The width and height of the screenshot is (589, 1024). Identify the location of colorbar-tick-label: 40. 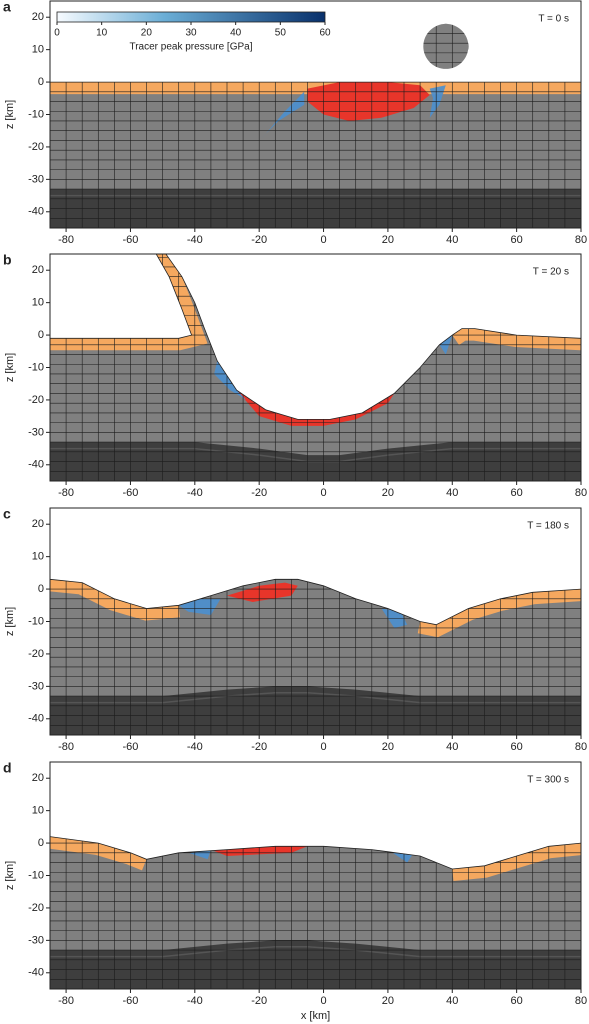
(236, 33).